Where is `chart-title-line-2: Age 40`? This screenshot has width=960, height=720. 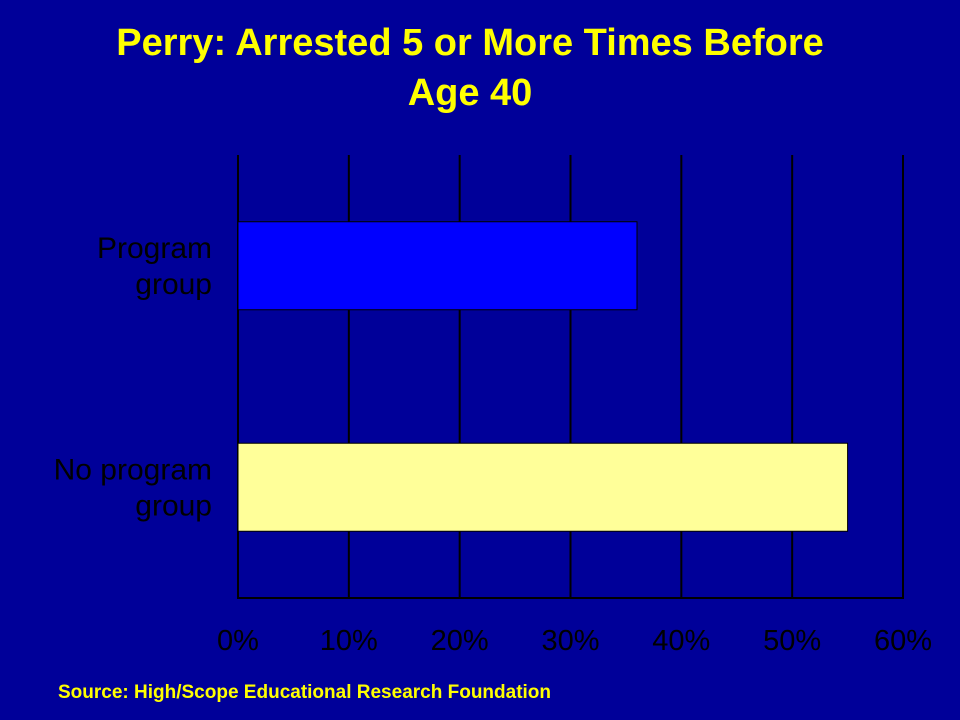
chart-title-line-2: Age 40 is located at coordinates (470, 93).